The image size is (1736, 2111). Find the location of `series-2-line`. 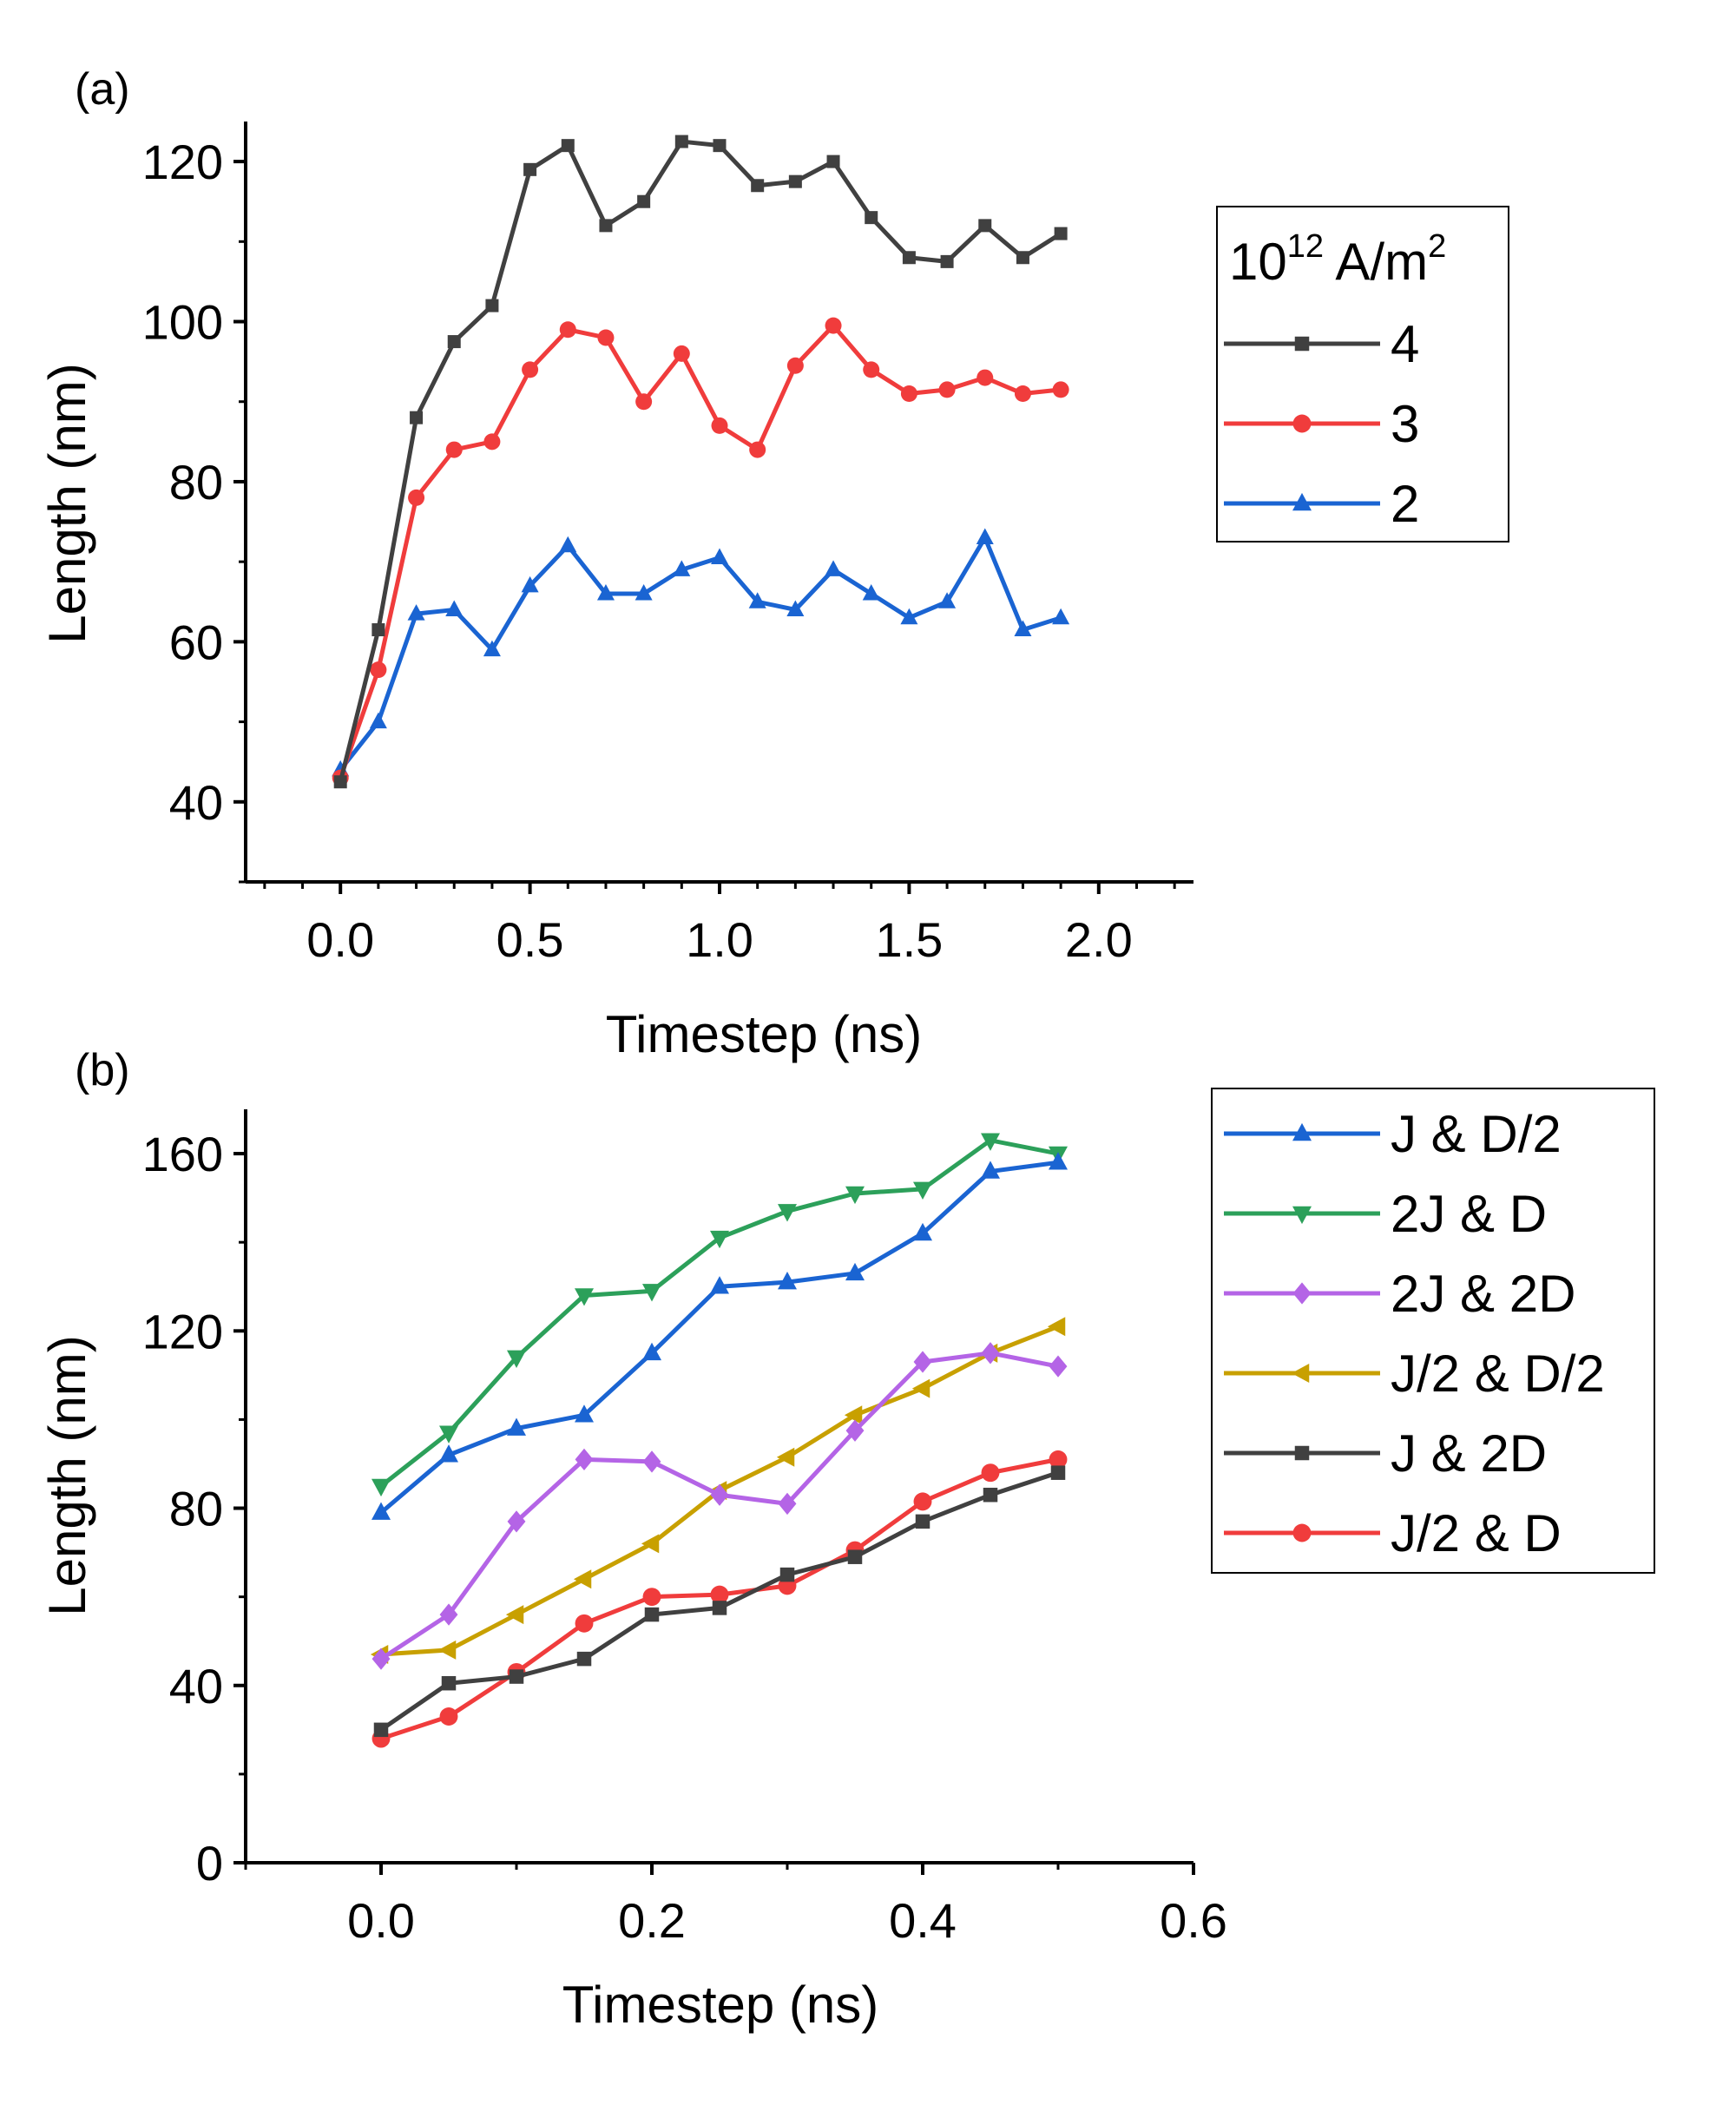

series-2-line is located at coordinates (700, 653).